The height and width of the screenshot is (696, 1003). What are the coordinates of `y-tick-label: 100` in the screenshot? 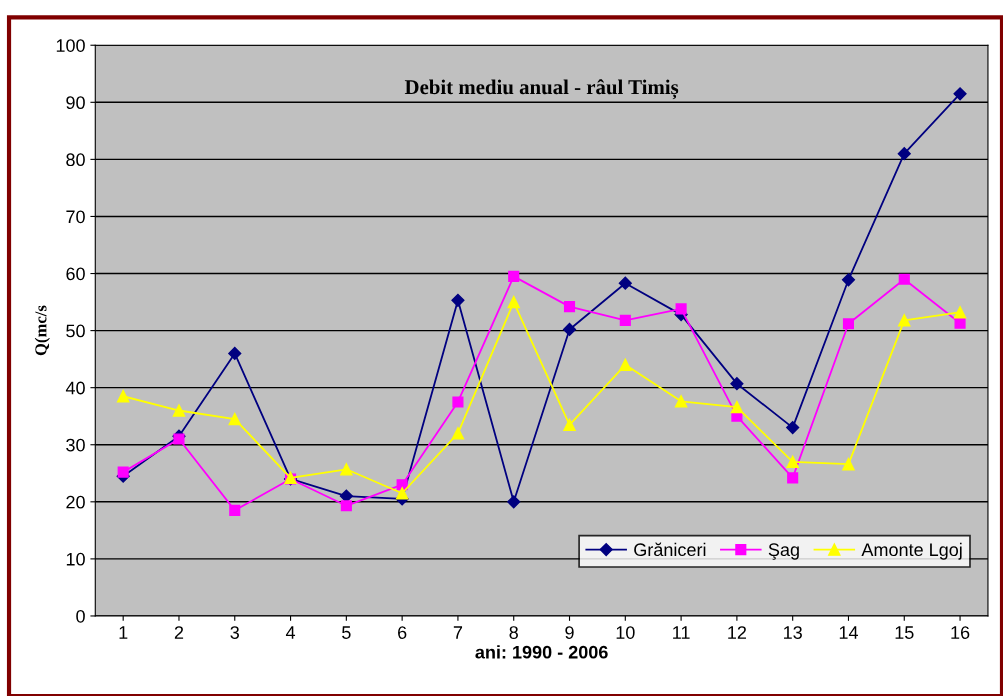 It's located at (70, 45).